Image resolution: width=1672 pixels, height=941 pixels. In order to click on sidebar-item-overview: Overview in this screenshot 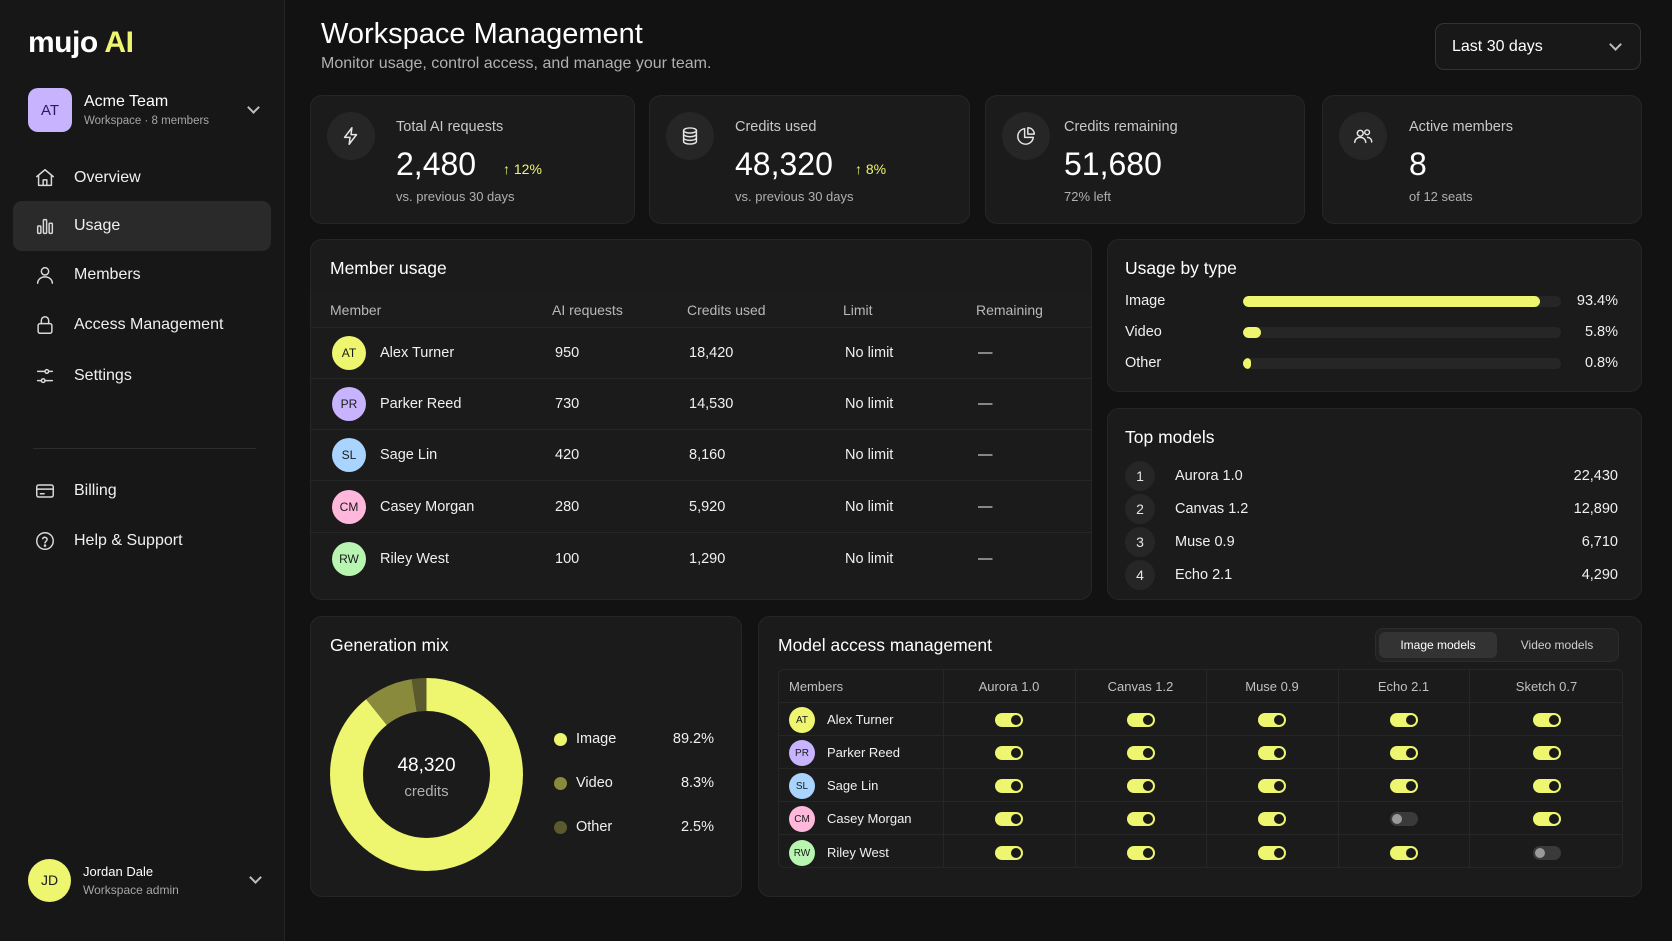, I will do `click(142, 178)`.